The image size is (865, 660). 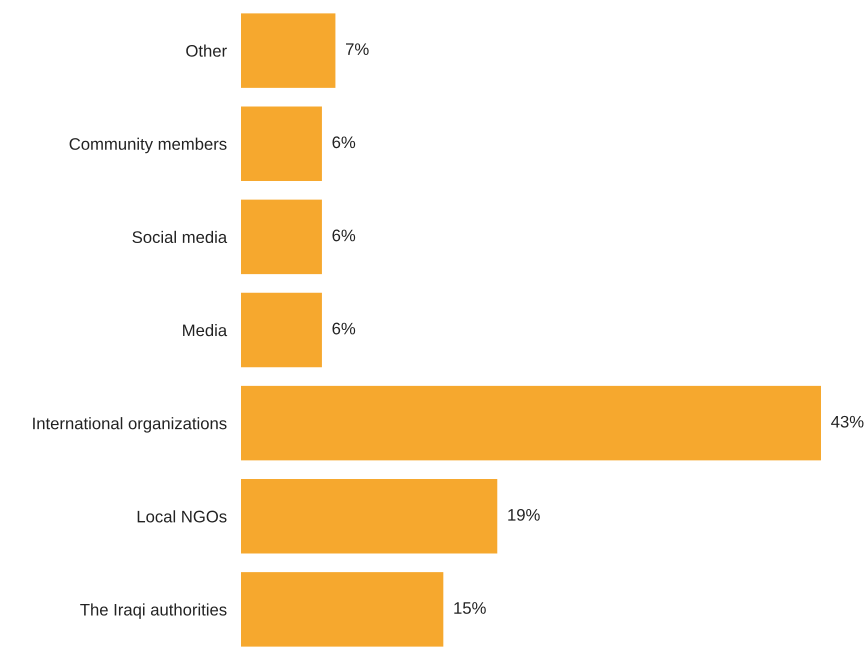 What do you see at coordinates (470, 608) in the screenshot?
I see `data-label: 15%` at bounding box center [470, 608].